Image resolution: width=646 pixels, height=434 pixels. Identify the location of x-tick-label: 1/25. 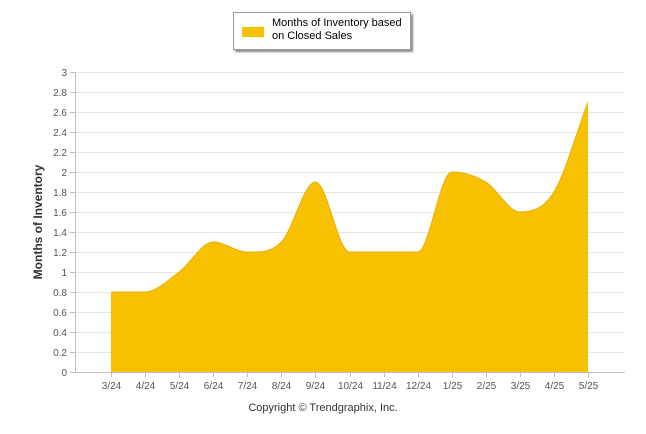
(453, 386).